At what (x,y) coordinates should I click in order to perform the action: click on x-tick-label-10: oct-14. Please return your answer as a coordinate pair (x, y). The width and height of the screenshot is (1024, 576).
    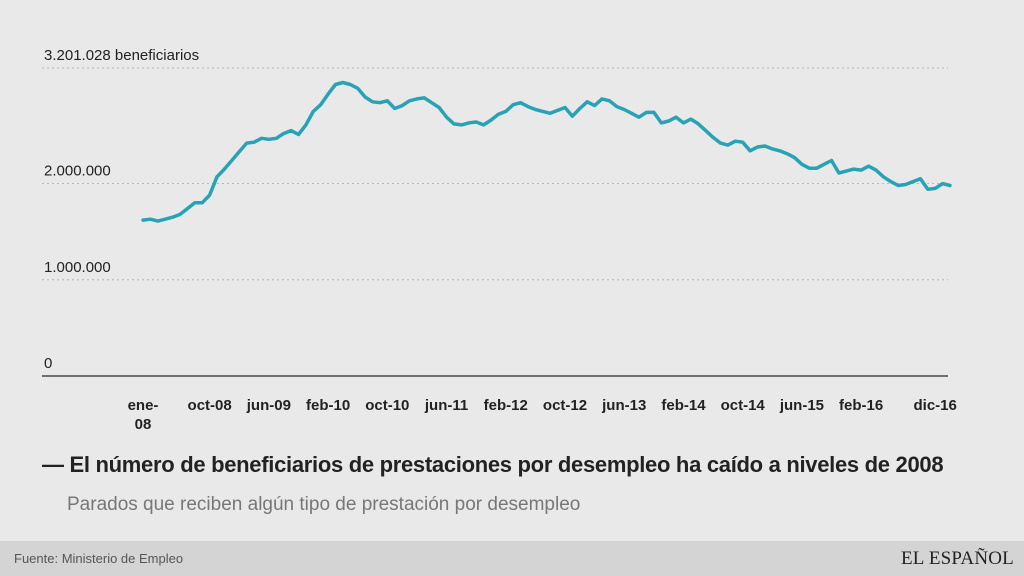
    Looking at the image, I should click on (743, 405).